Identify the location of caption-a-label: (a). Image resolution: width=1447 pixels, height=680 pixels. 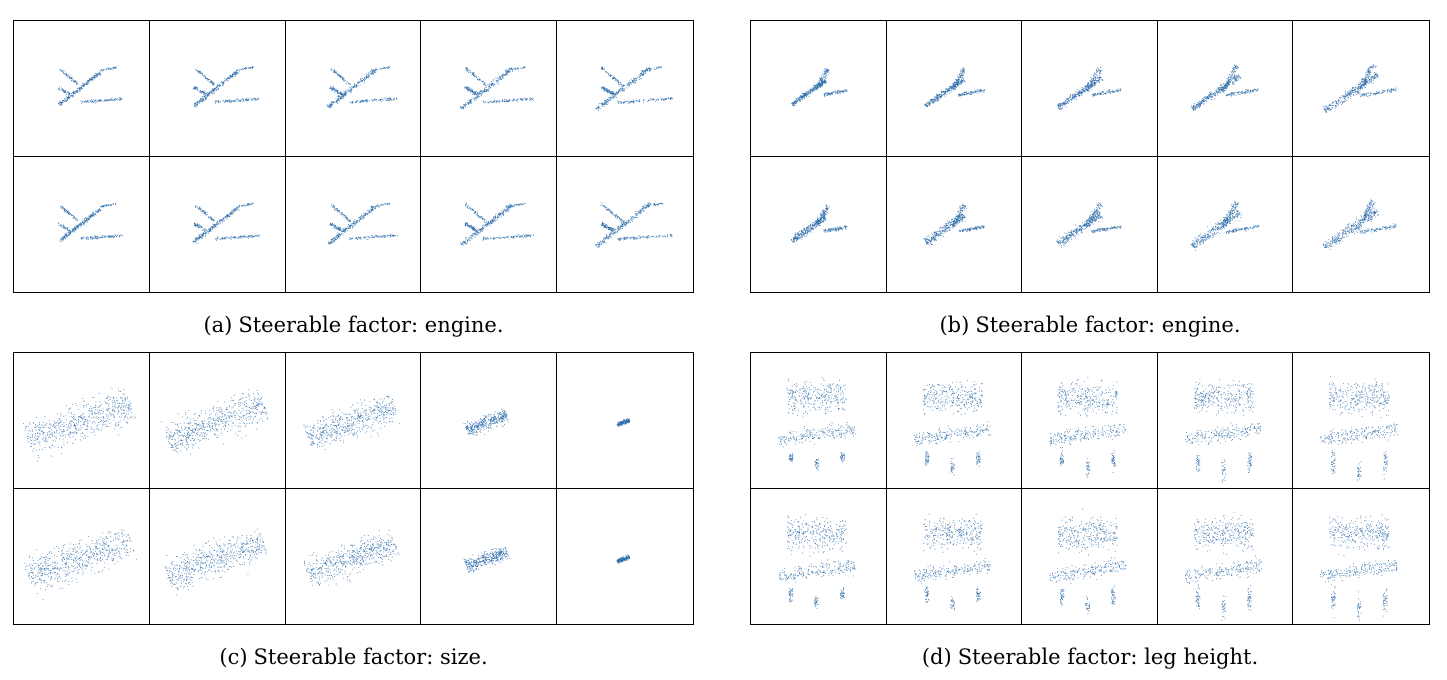
(218, 325).